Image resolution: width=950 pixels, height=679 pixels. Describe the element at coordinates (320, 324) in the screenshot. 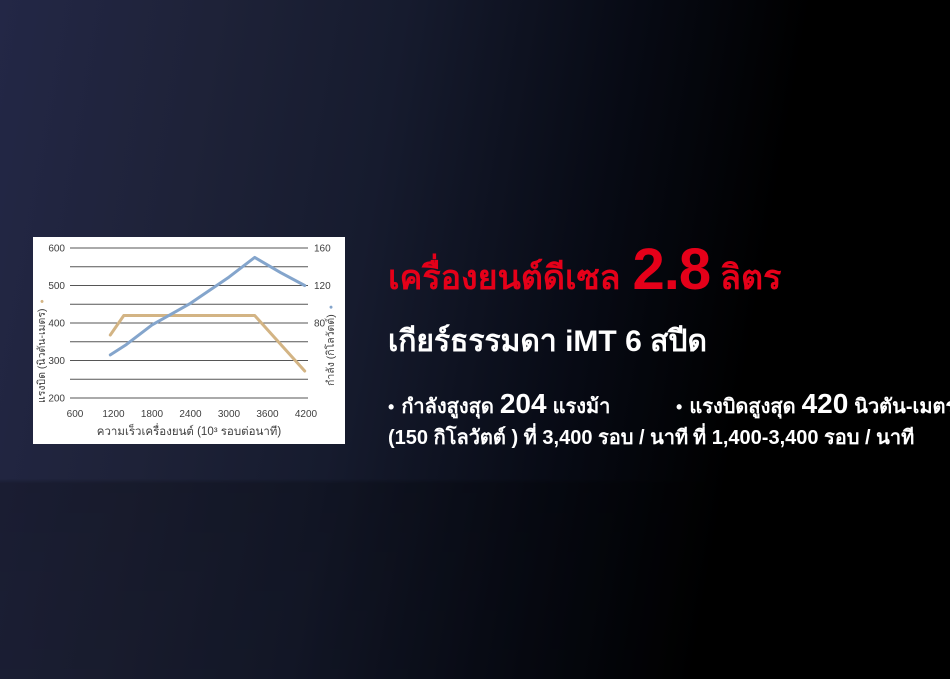

I see `svg-text: 80` at that location.